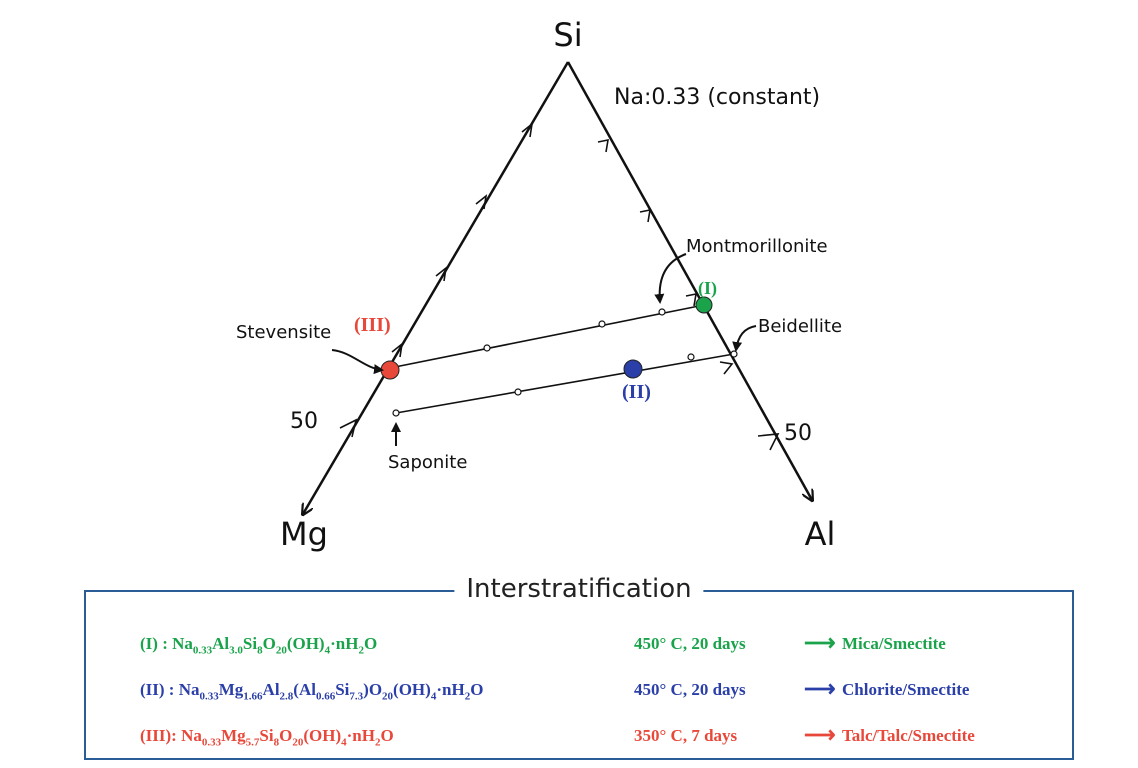 The height and width of the screenshot is (768, 1138). Describe the element at coordinates (757, 246) in the screenshot. I see `montmorillonite-label: Montmorillonite` at that location.